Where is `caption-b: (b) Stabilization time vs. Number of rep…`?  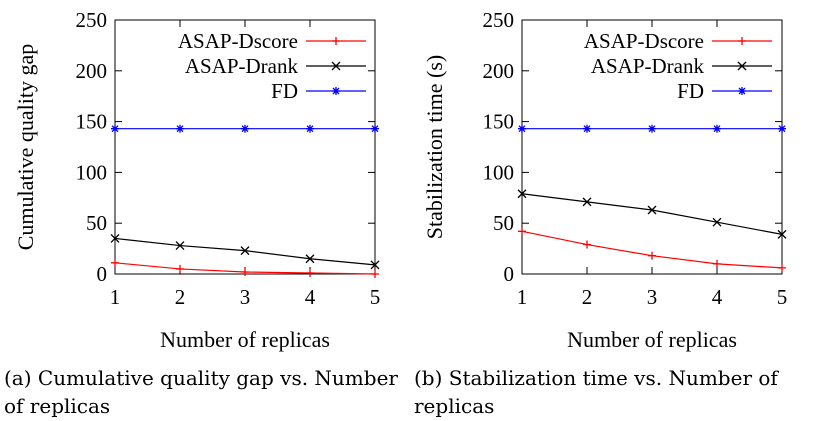 caption-b: (b) Stabilization time vs. Number of rep… is located at coordinates (596, 392).